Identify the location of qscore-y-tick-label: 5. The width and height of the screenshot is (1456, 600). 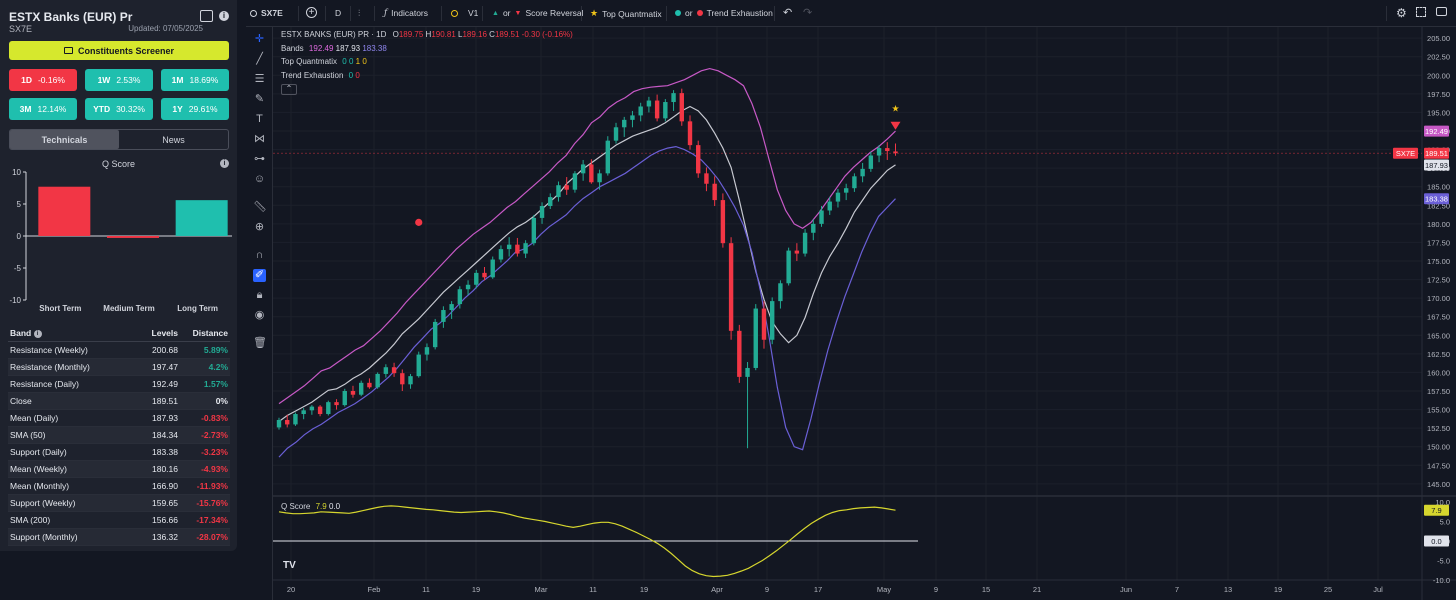
(19, 204).